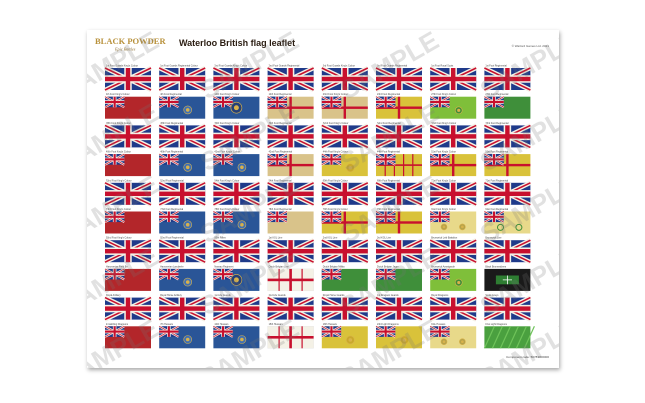  What do you see at coordinates (236, 78) in the screenshot?
I see `flag-3: 2nd Foot Guards King's Colour` at bounding box center [236, 78].